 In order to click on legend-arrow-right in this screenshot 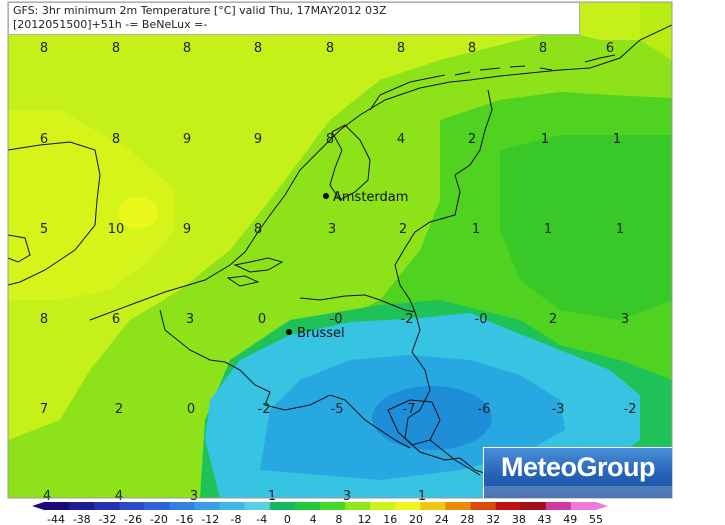, I will do `click(602, 506)`.